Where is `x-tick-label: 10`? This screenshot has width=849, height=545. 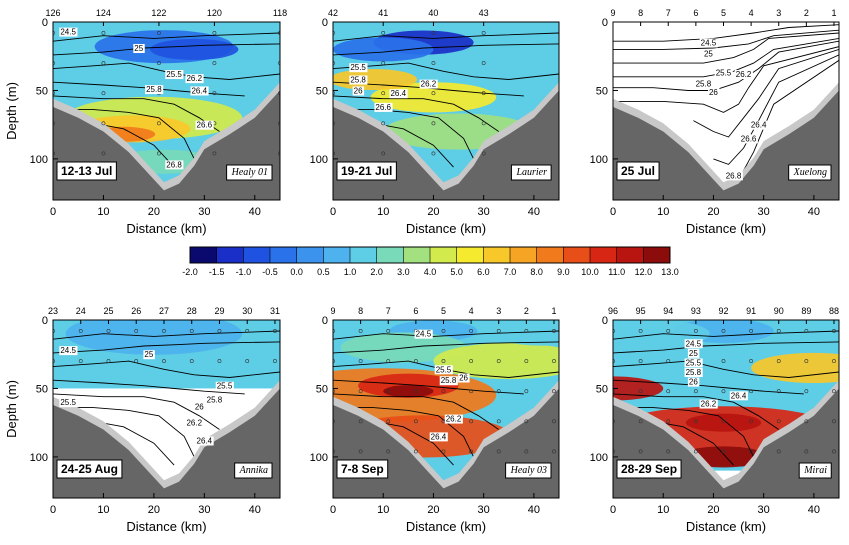 x-tick-label: 10 is located at coordinates (103, 212).